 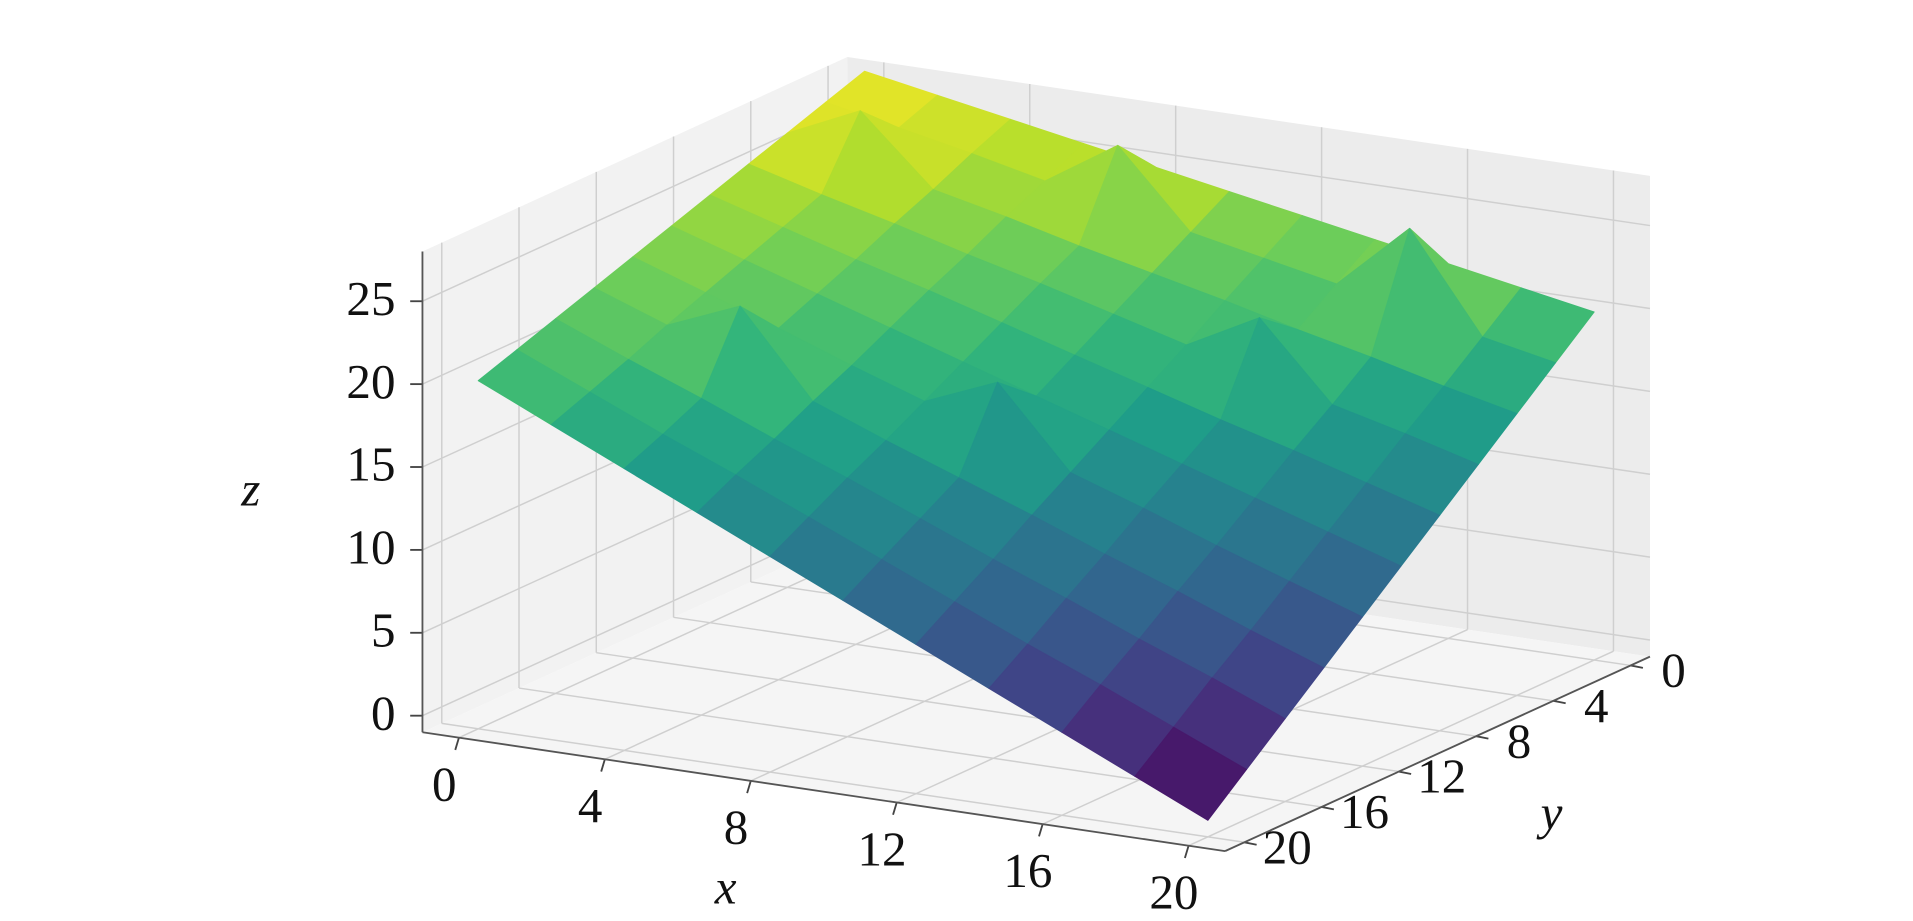 What do you see at coordinates (383, 629) in the screenshot?
I see `z-tick-label: 5` at bounding box center [383, 629].